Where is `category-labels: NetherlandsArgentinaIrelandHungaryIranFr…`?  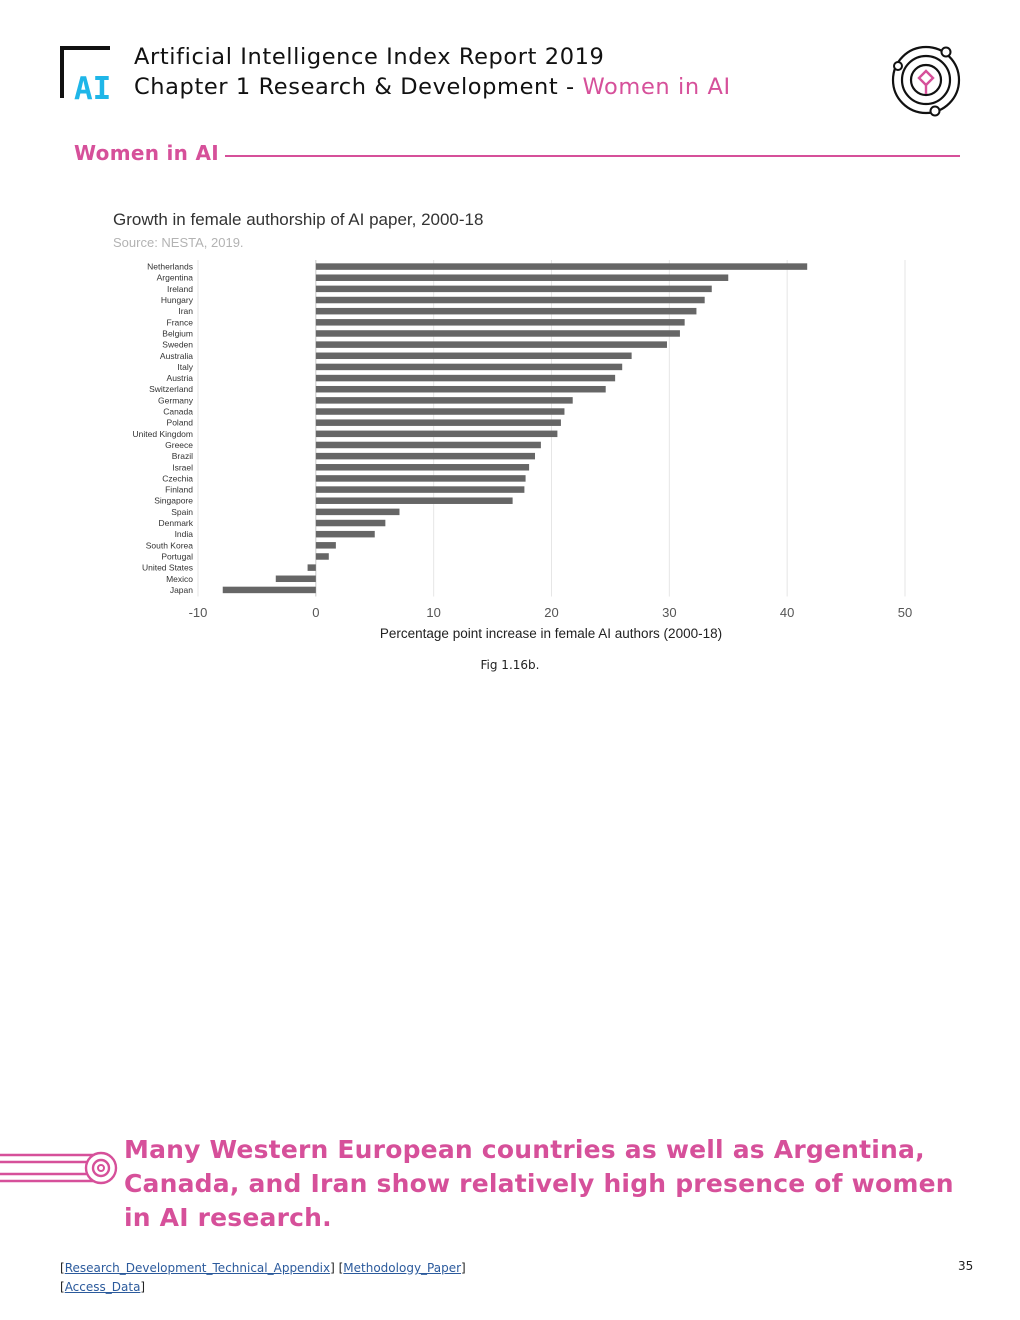
category-labels: NetherlandsArgentinaIrelandHungaryIranFr… is located at coordinates (163, 428).